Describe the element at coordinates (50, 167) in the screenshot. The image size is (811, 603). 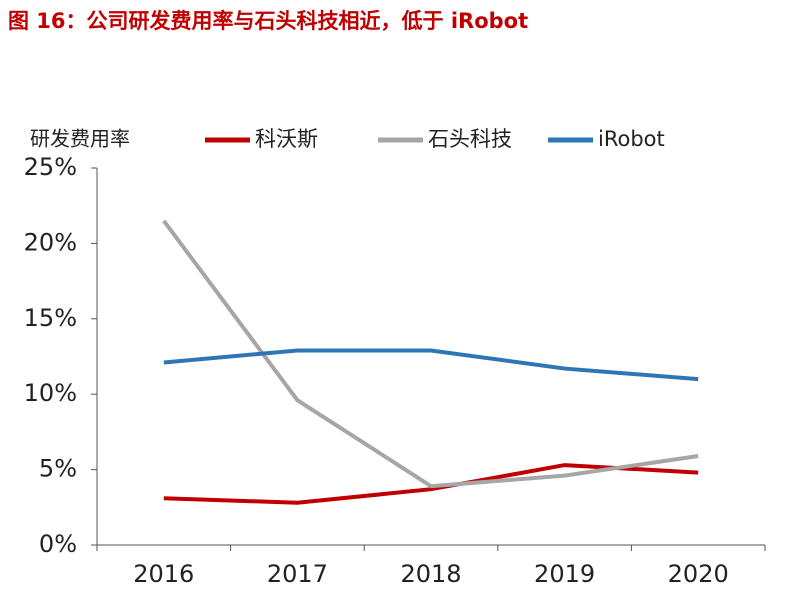
I see `y-tick-label: 25%` at that location.